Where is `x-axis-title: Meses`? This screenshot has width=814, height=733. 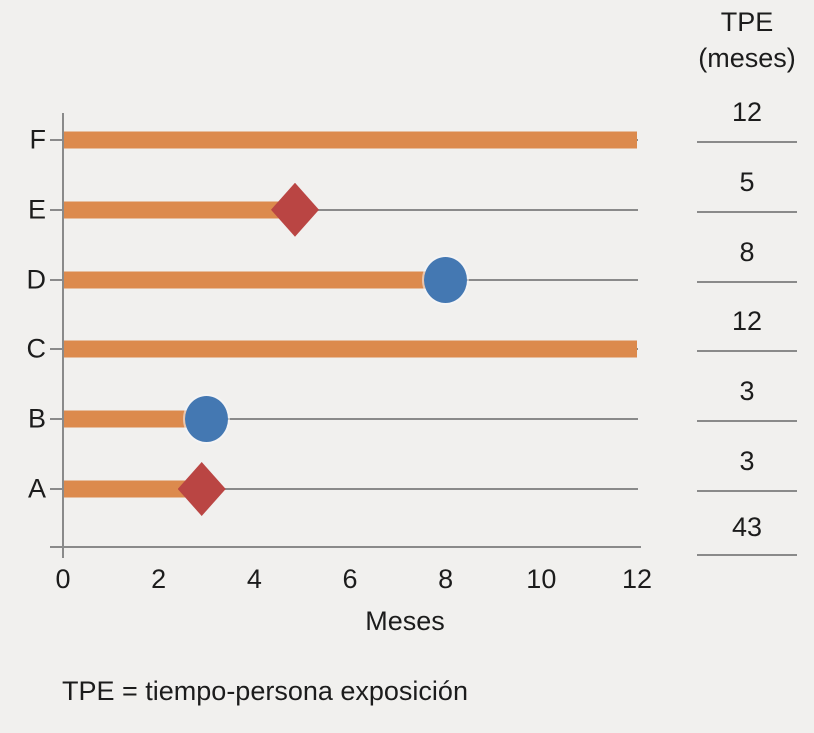 x-axis-title: Meses is located at coordinates (405, 621).